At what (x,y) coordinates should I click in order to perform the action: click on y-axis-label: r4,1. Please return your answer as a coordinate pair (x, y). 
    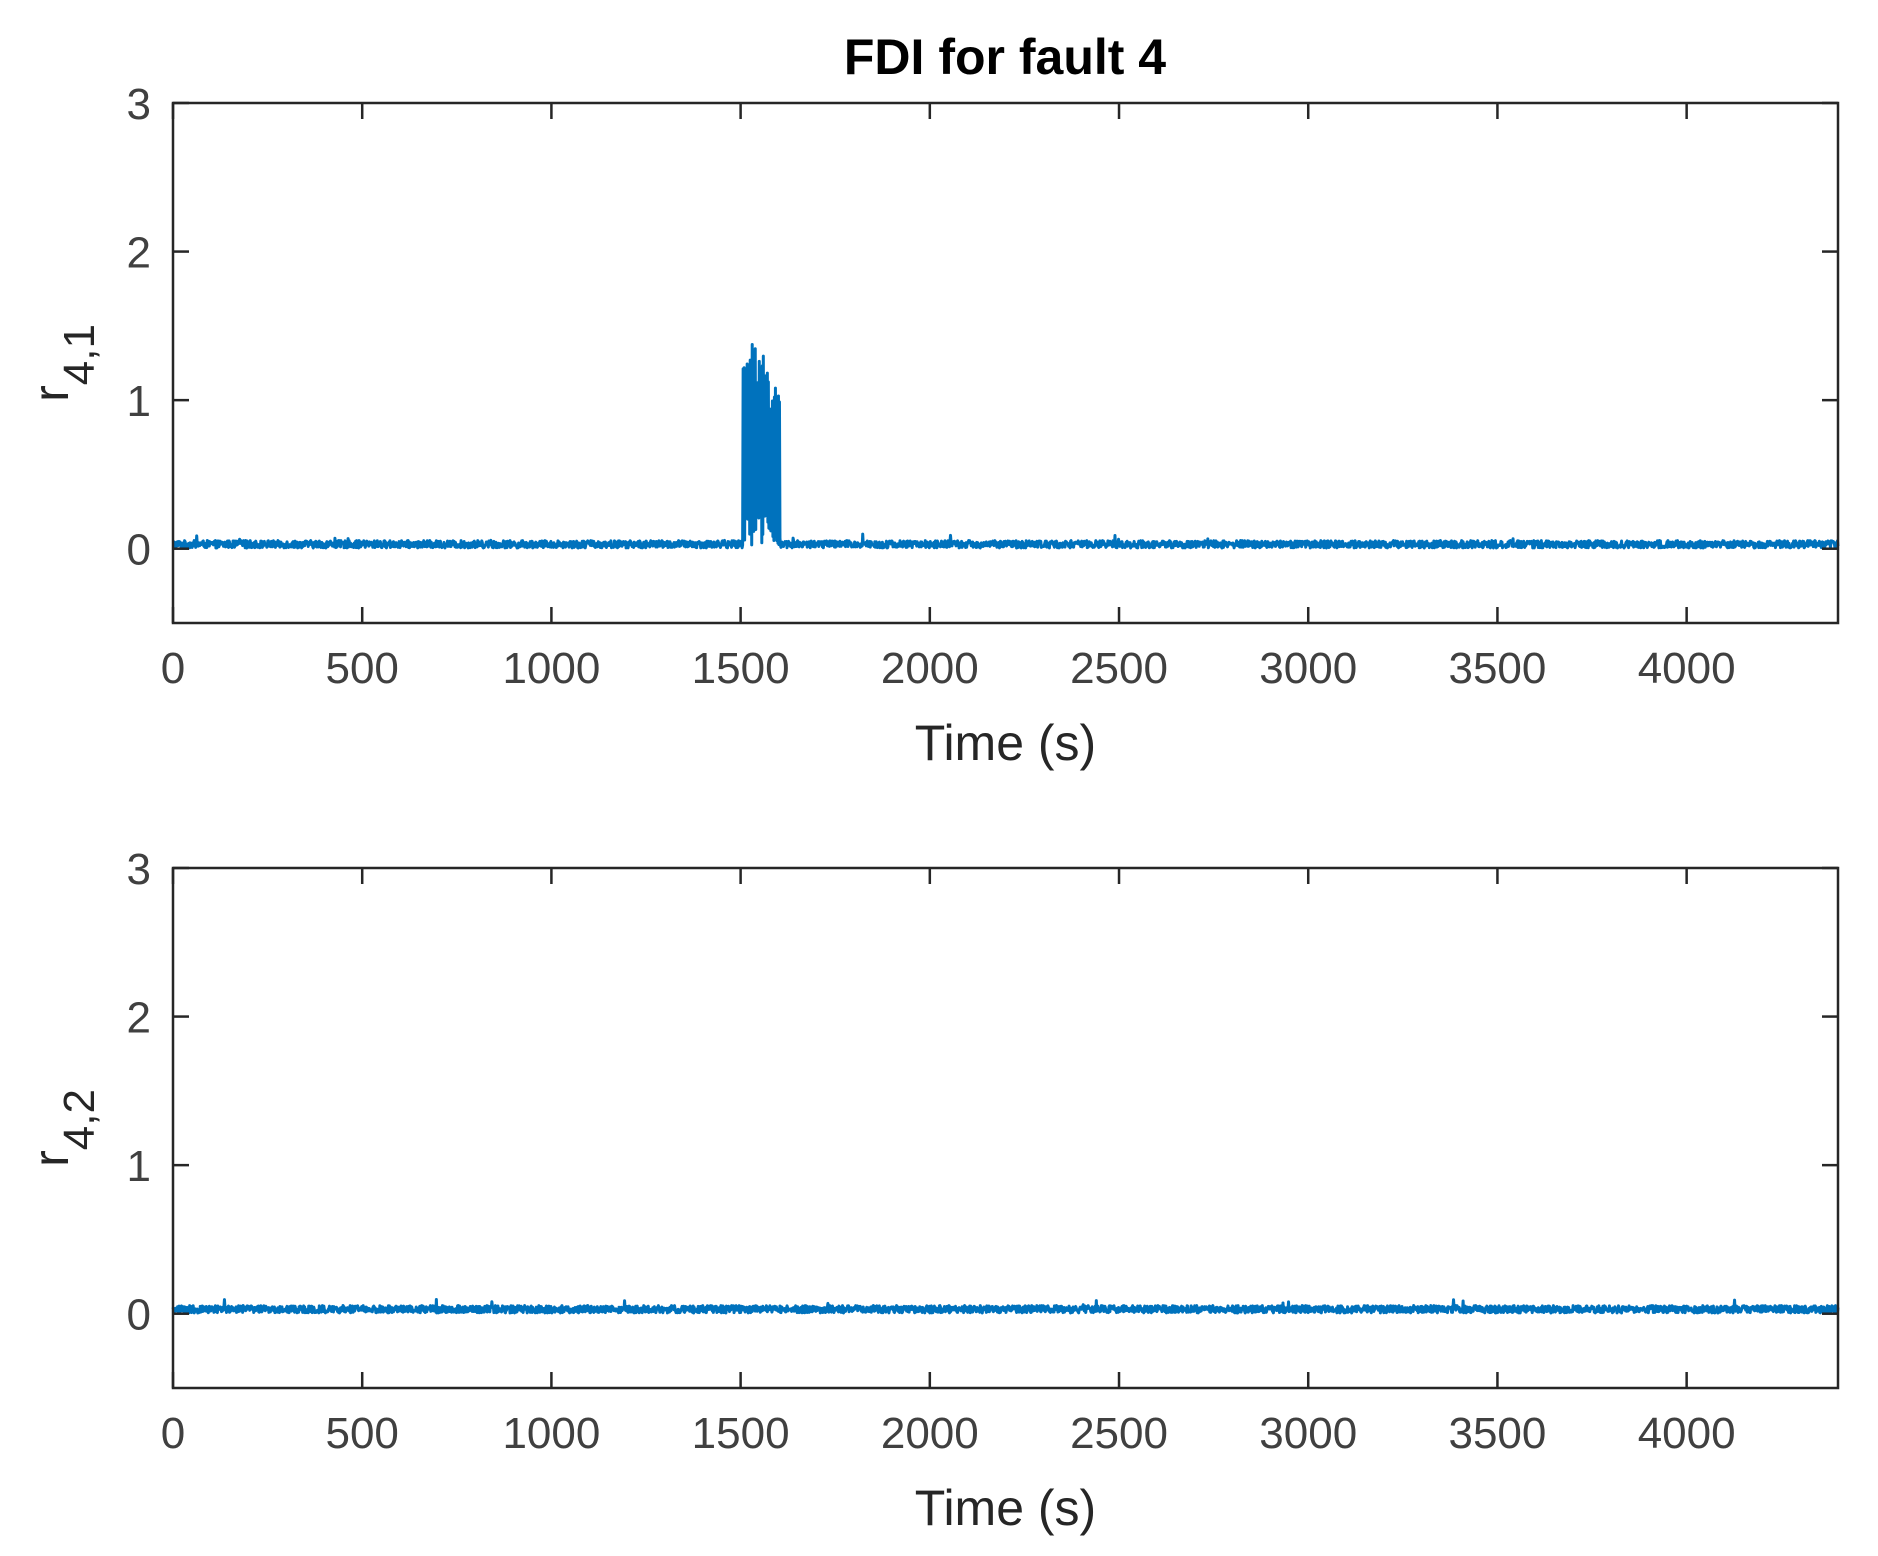
    Looking at the image, I should click on (63, 363).